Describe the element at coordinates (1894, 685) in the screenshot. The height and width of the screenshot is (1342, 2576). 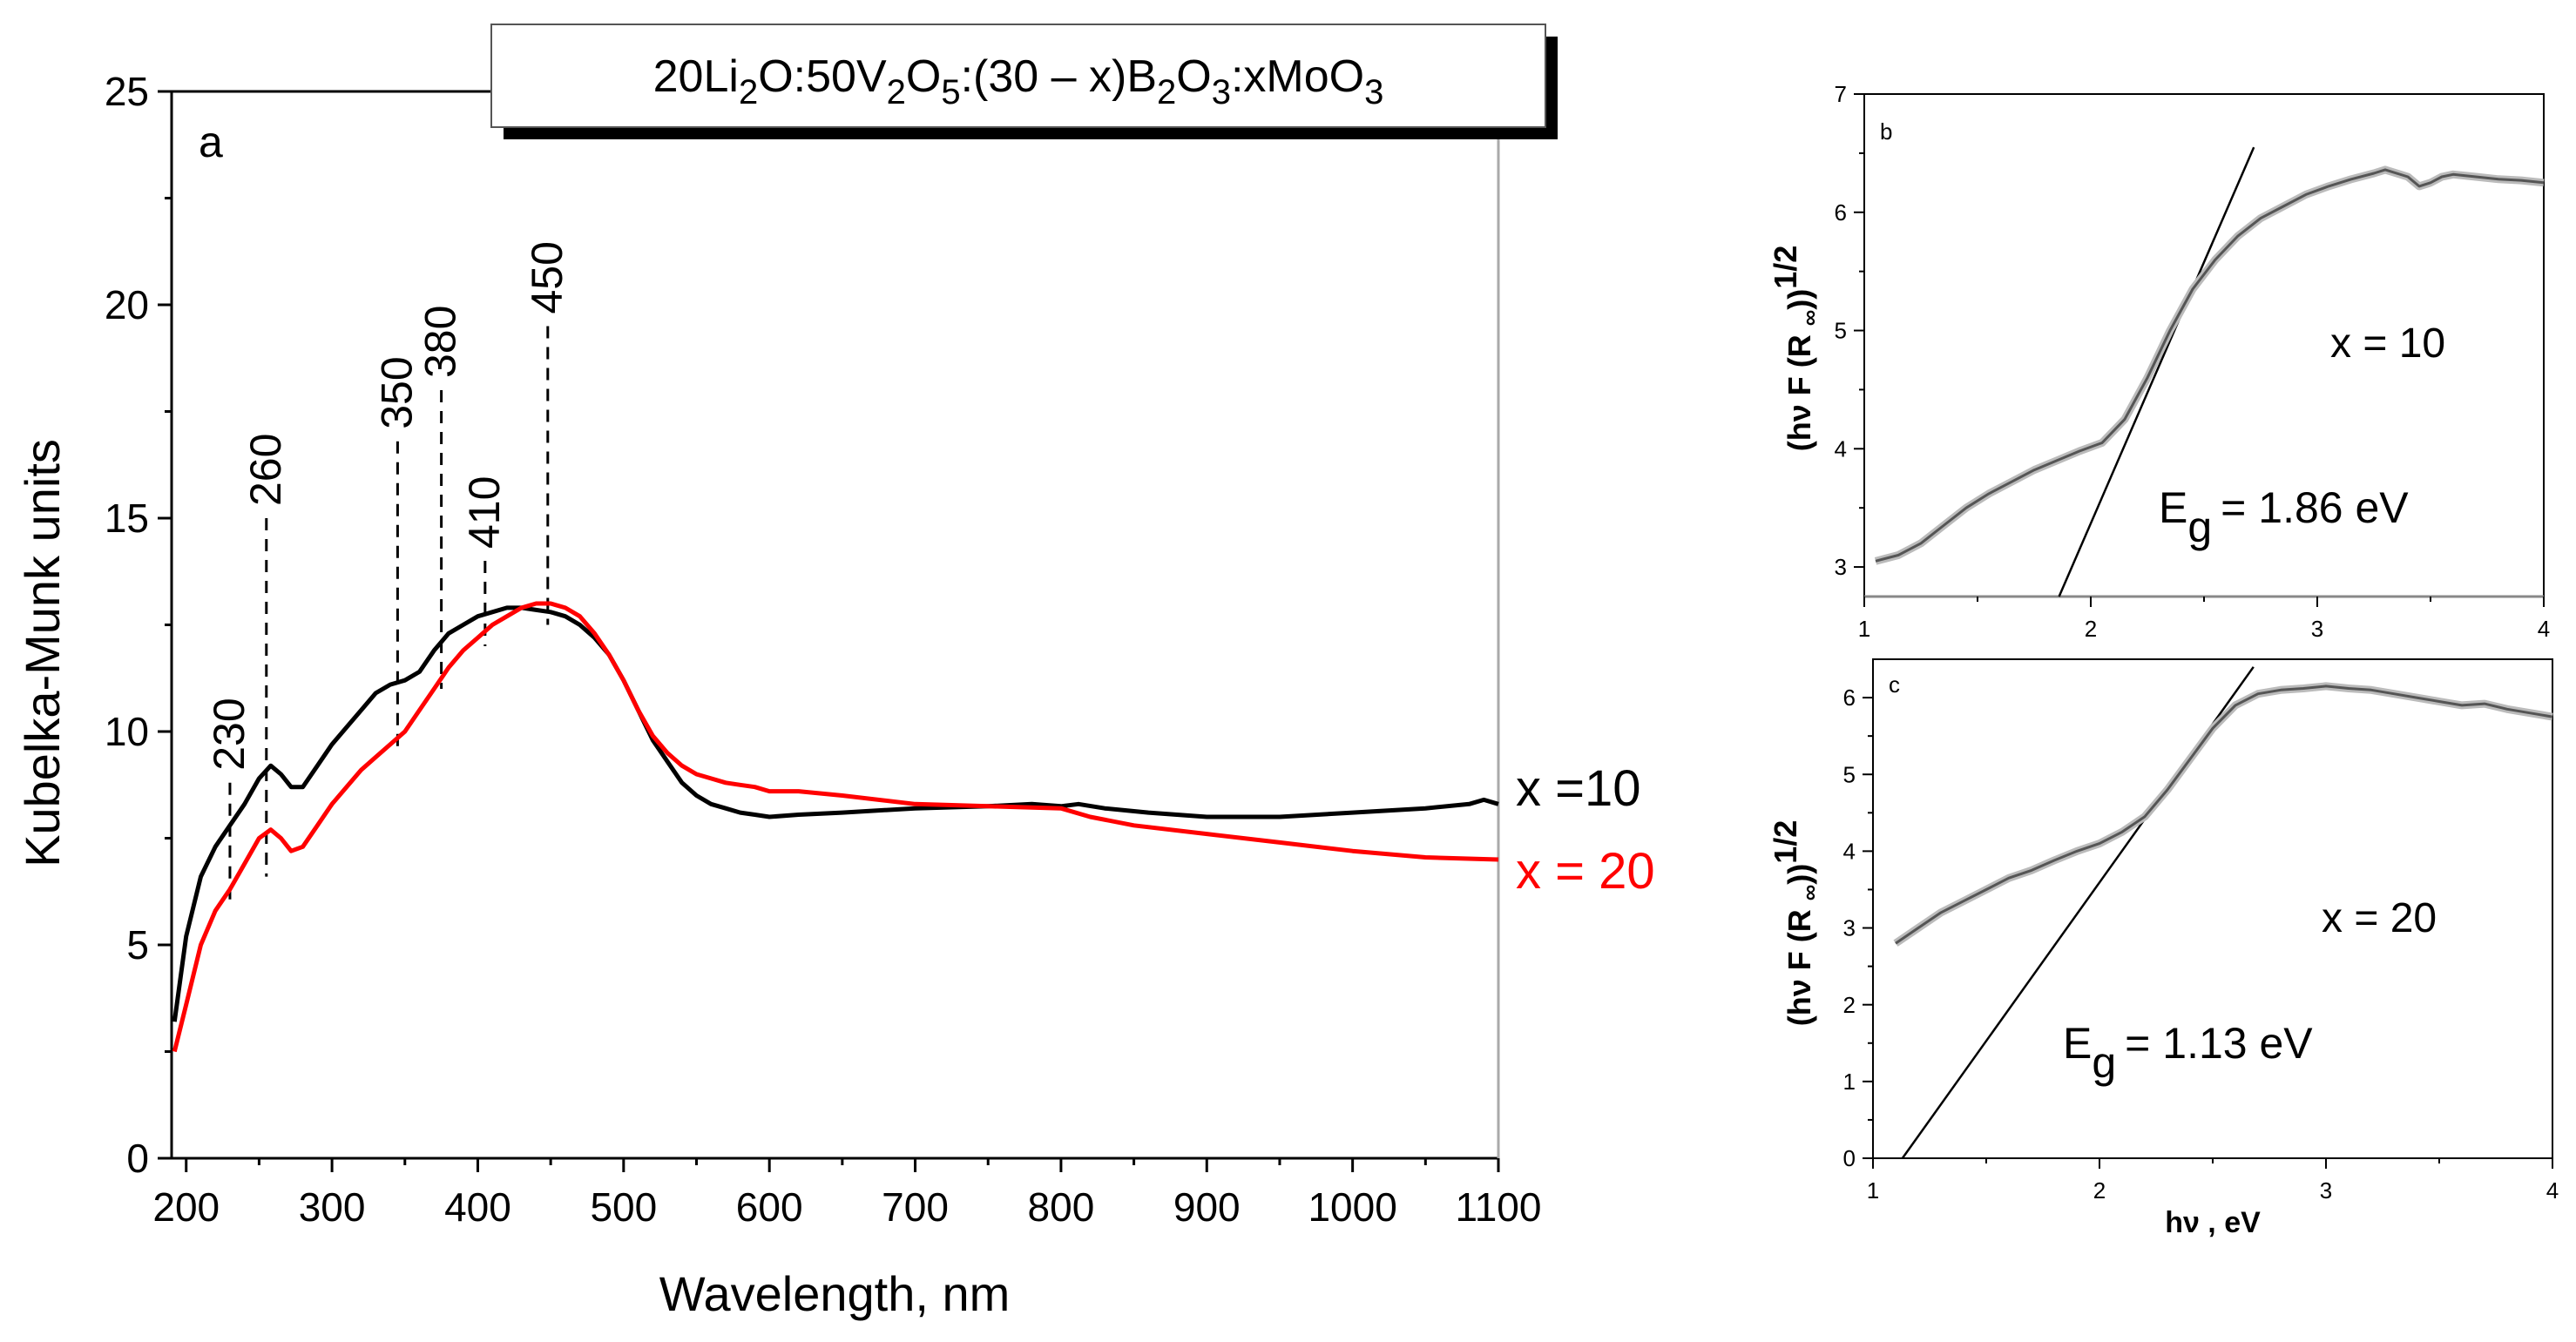
I see `panel-c-letter: c` at that location.